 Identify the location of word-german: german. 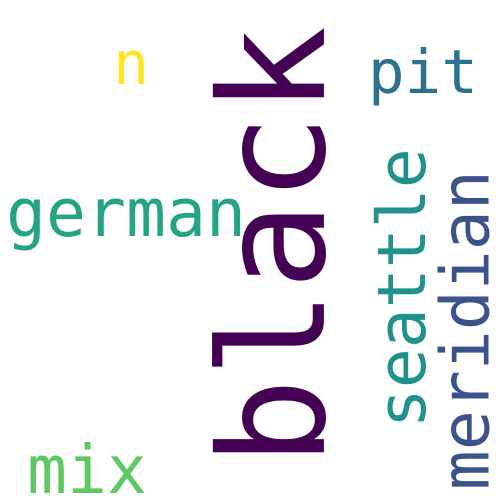
(126, 212).